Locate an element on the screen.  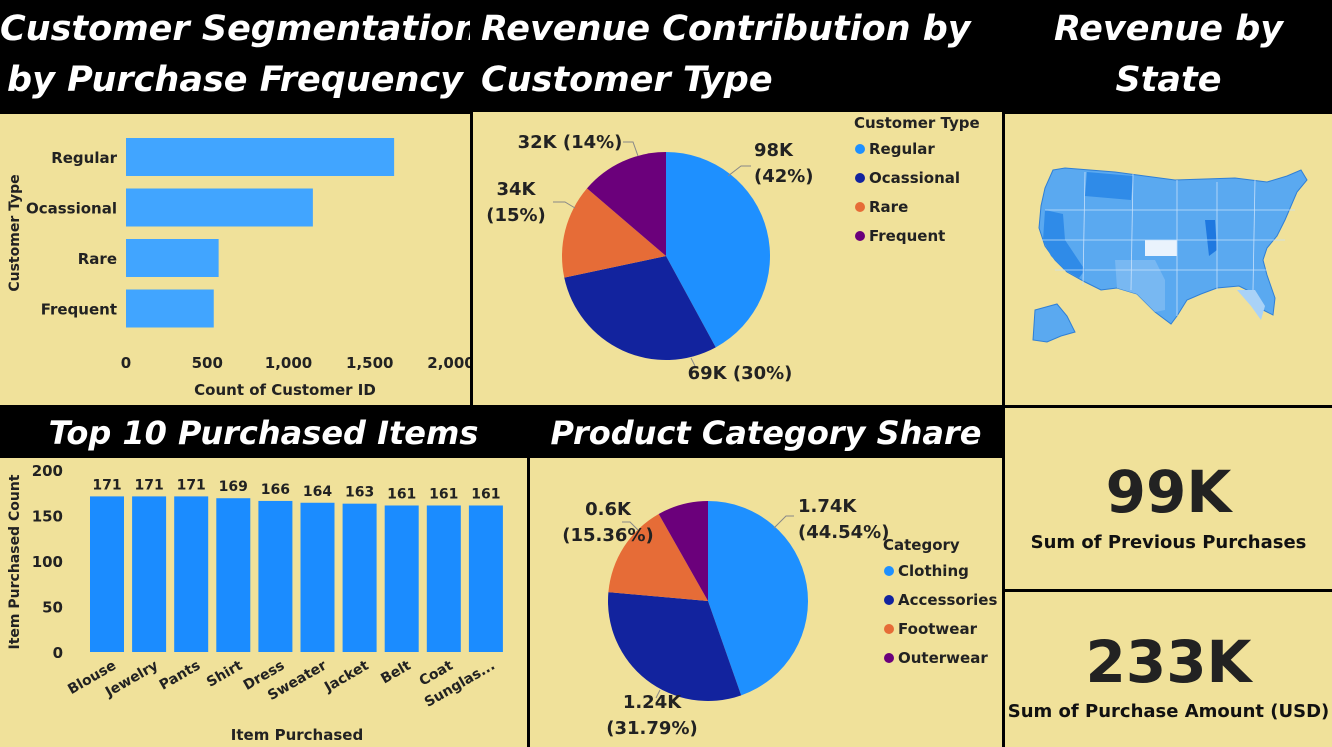
x-tick-label: 1,500 is located at coordinates (369, 363).